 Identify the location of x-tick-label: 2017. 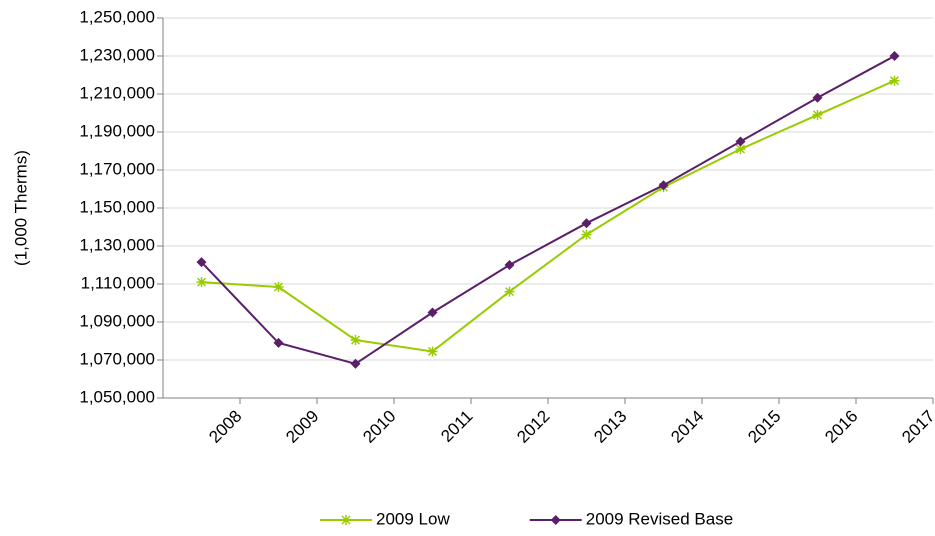
(916, 427).